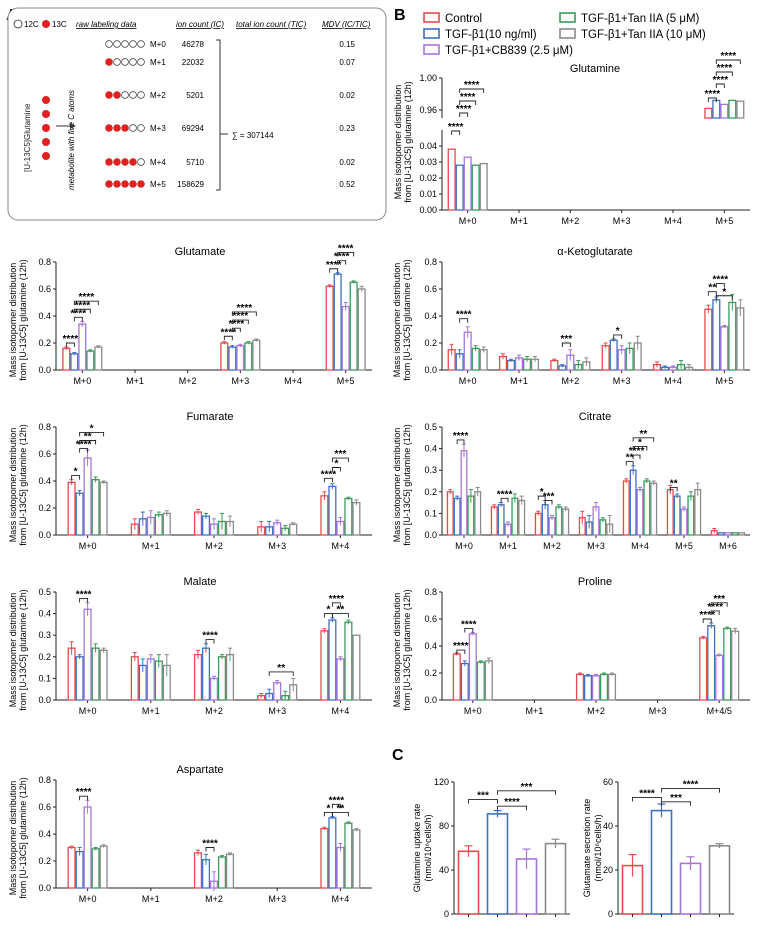 This screenshot has height=947, width=764. Describe the element at coordinates (44, 316) in the screenshot. I see `y-tick-label: 0.4` at that location.